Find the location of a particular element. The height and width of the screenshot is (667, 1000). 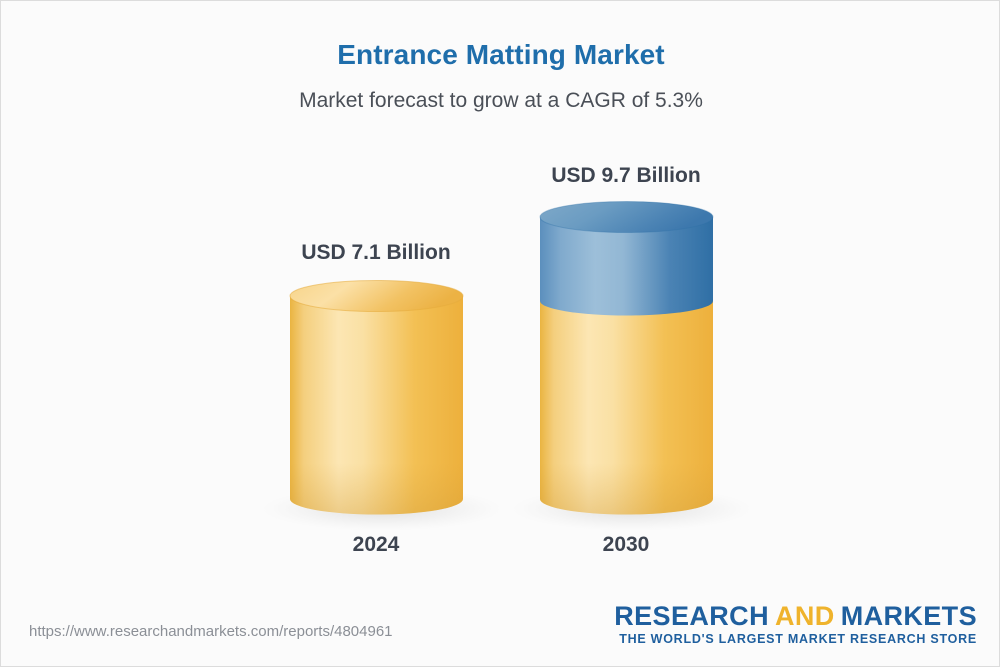

bar-2030-segment-growth-body is located at coordinates (626, 266).